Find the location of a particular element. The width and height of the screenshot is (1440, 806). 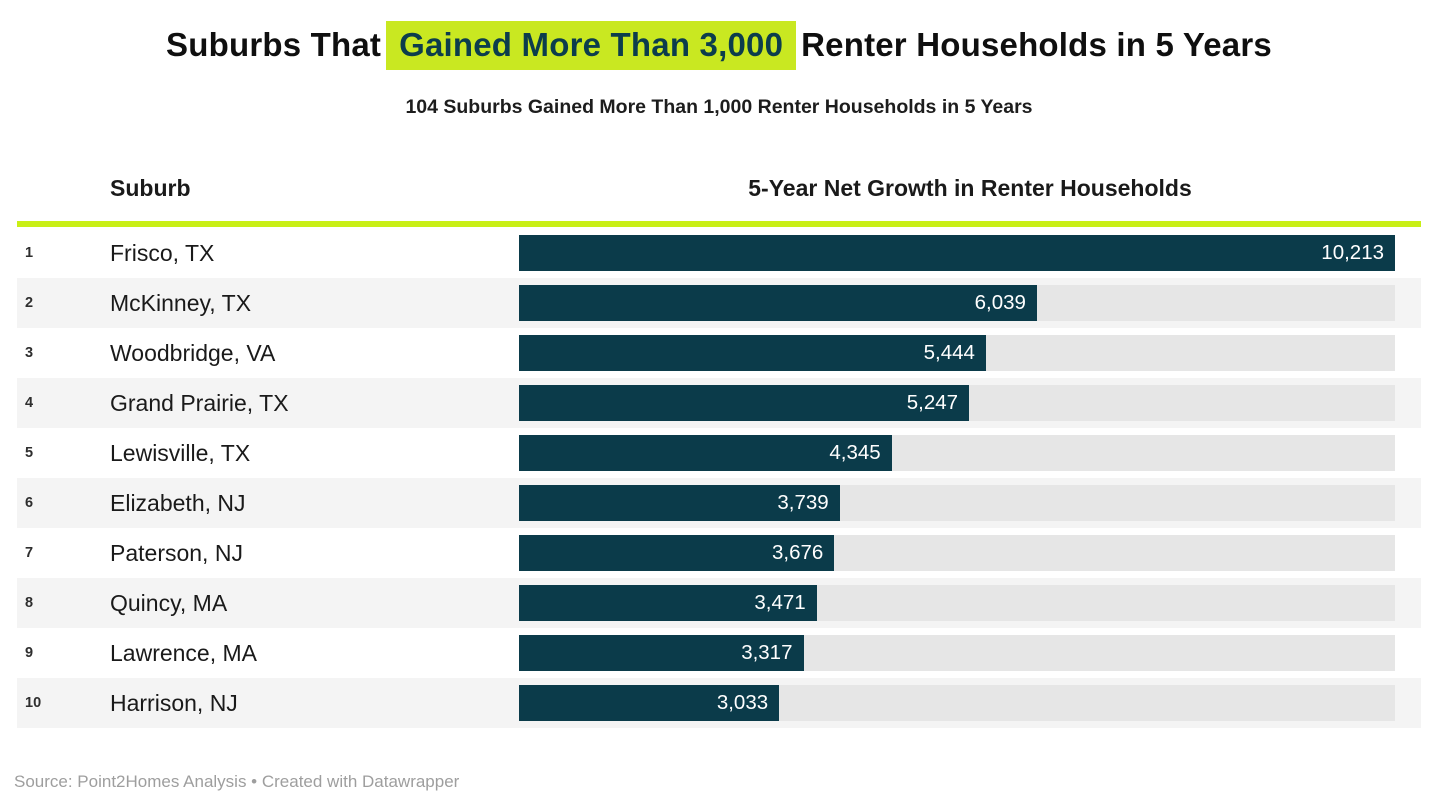

table-row: 3 Woodbridge, VA 5,444 is located at coordinates (719, 353).